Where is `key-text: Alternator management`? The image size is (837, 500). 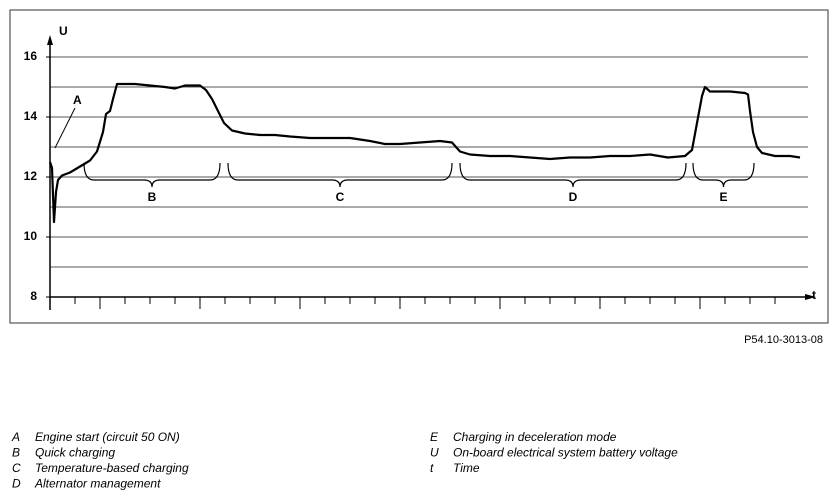
key-text: Alternator management is located at coordinates (97, 484).